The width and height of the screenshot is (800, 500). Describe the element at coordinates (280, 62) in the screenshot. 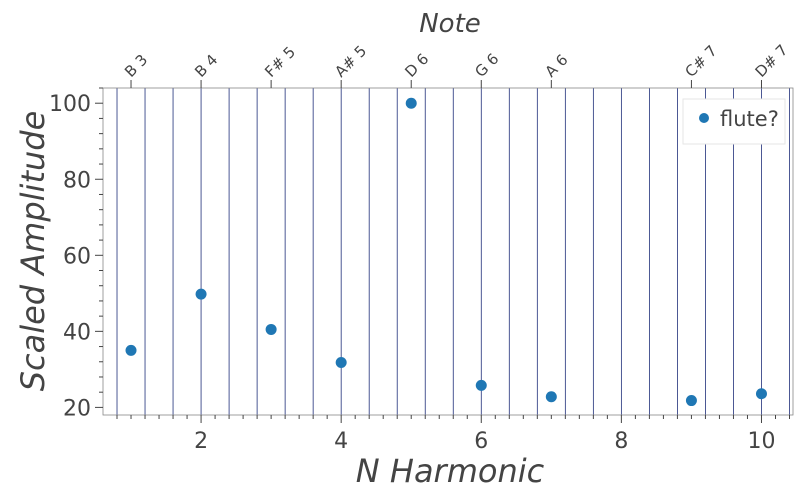

I see `top-note-label: F# 5` at that location.